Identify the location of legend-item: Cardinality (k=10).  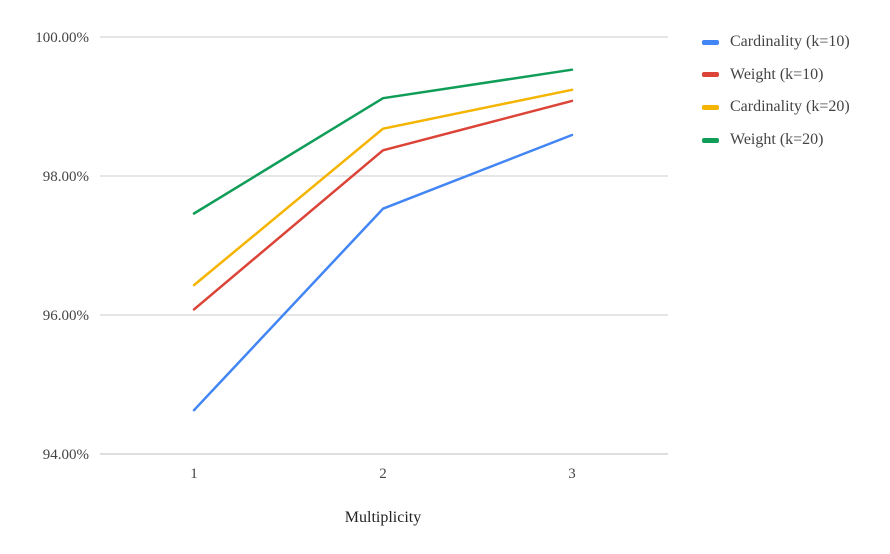
(776, 42).